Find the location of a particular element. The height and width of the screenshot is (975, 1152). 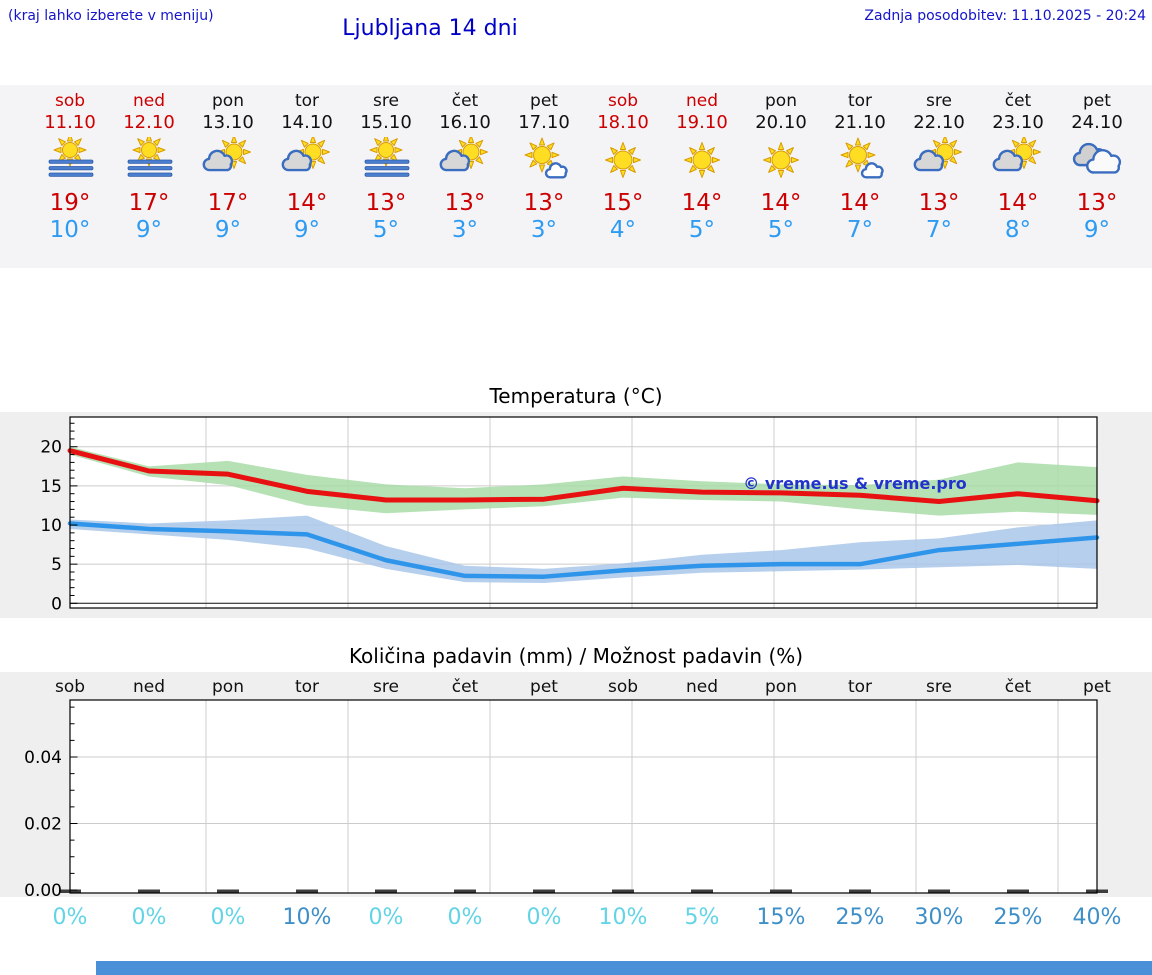

precip-probability: 15% is located at coordinates (781, 917).